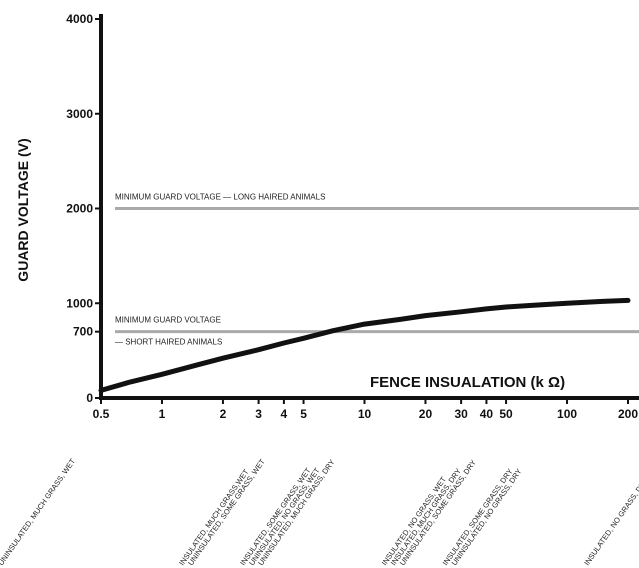 This screenshot has width=639, height=568. What do you see at coordinates (83, 332) in the screenshot?
I see `y-tick-label: 700` at bounding box center [83, 332].